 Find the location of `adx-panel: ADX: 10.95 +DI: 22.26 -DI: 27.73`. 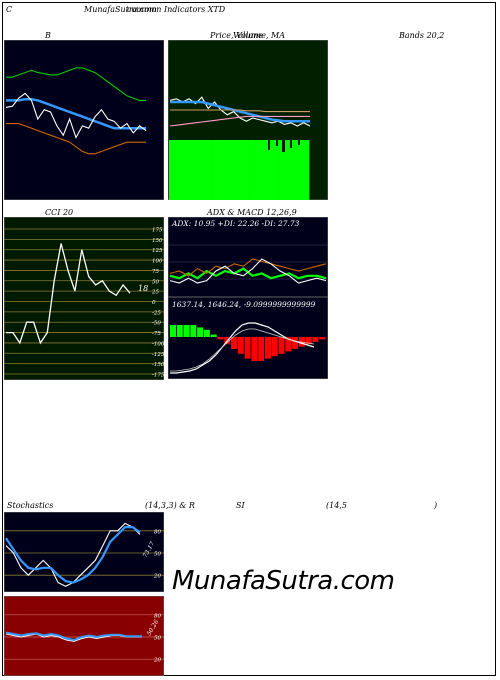

adx-panel: ADX: 10.95 +DI: 22.26 -DI: 27.73 is located at coordinates (248, 257).